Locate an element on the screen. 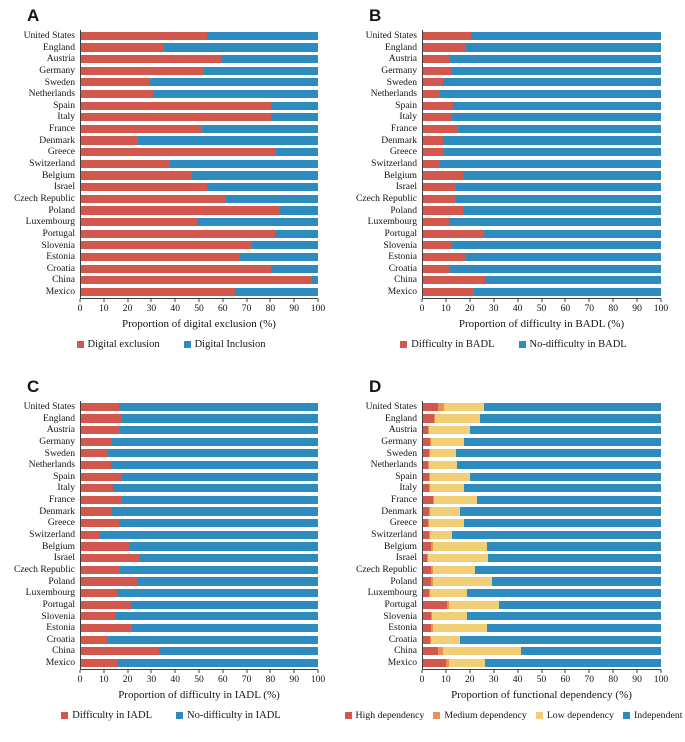 The image size is (685, 742). country-label: Poland is located at coordinates (403, 581).